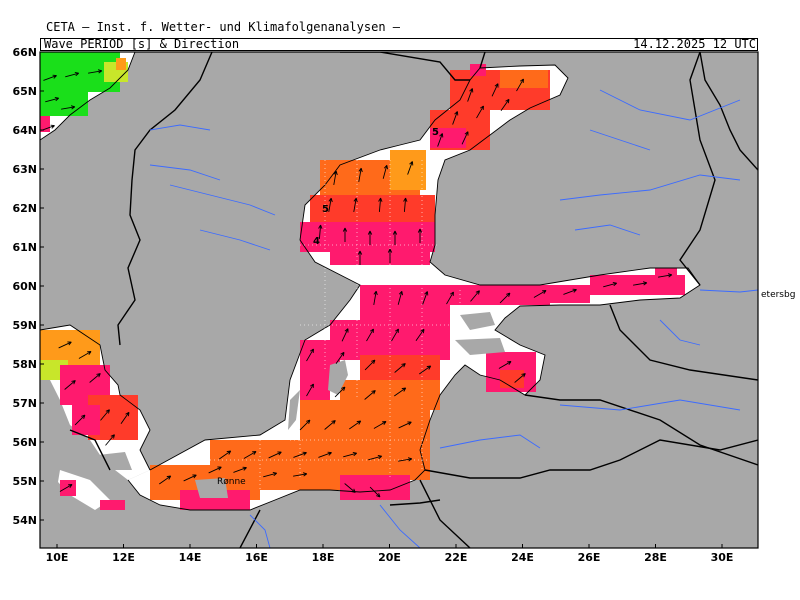 The image size is (800, 600). What do you see at coordinates (24, 403) in the screenshot?
I see `latitude-tick-label: 57N` at bounding box center [24, 403].